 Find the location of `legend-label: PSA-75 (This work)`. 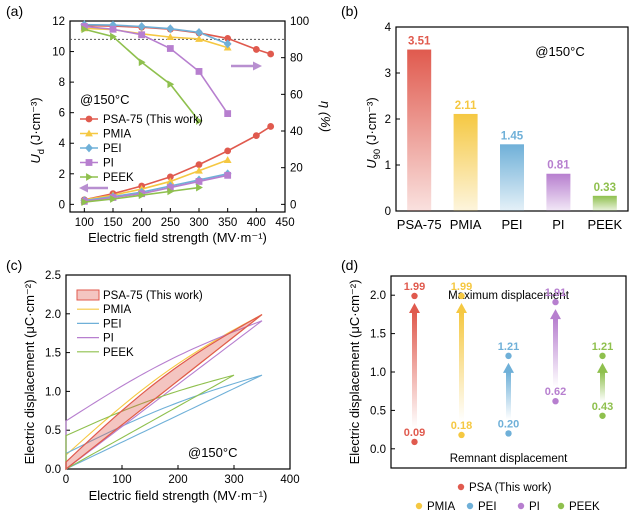

legend-label: PSA-75 (This work) is located at coordinates (153, 296).